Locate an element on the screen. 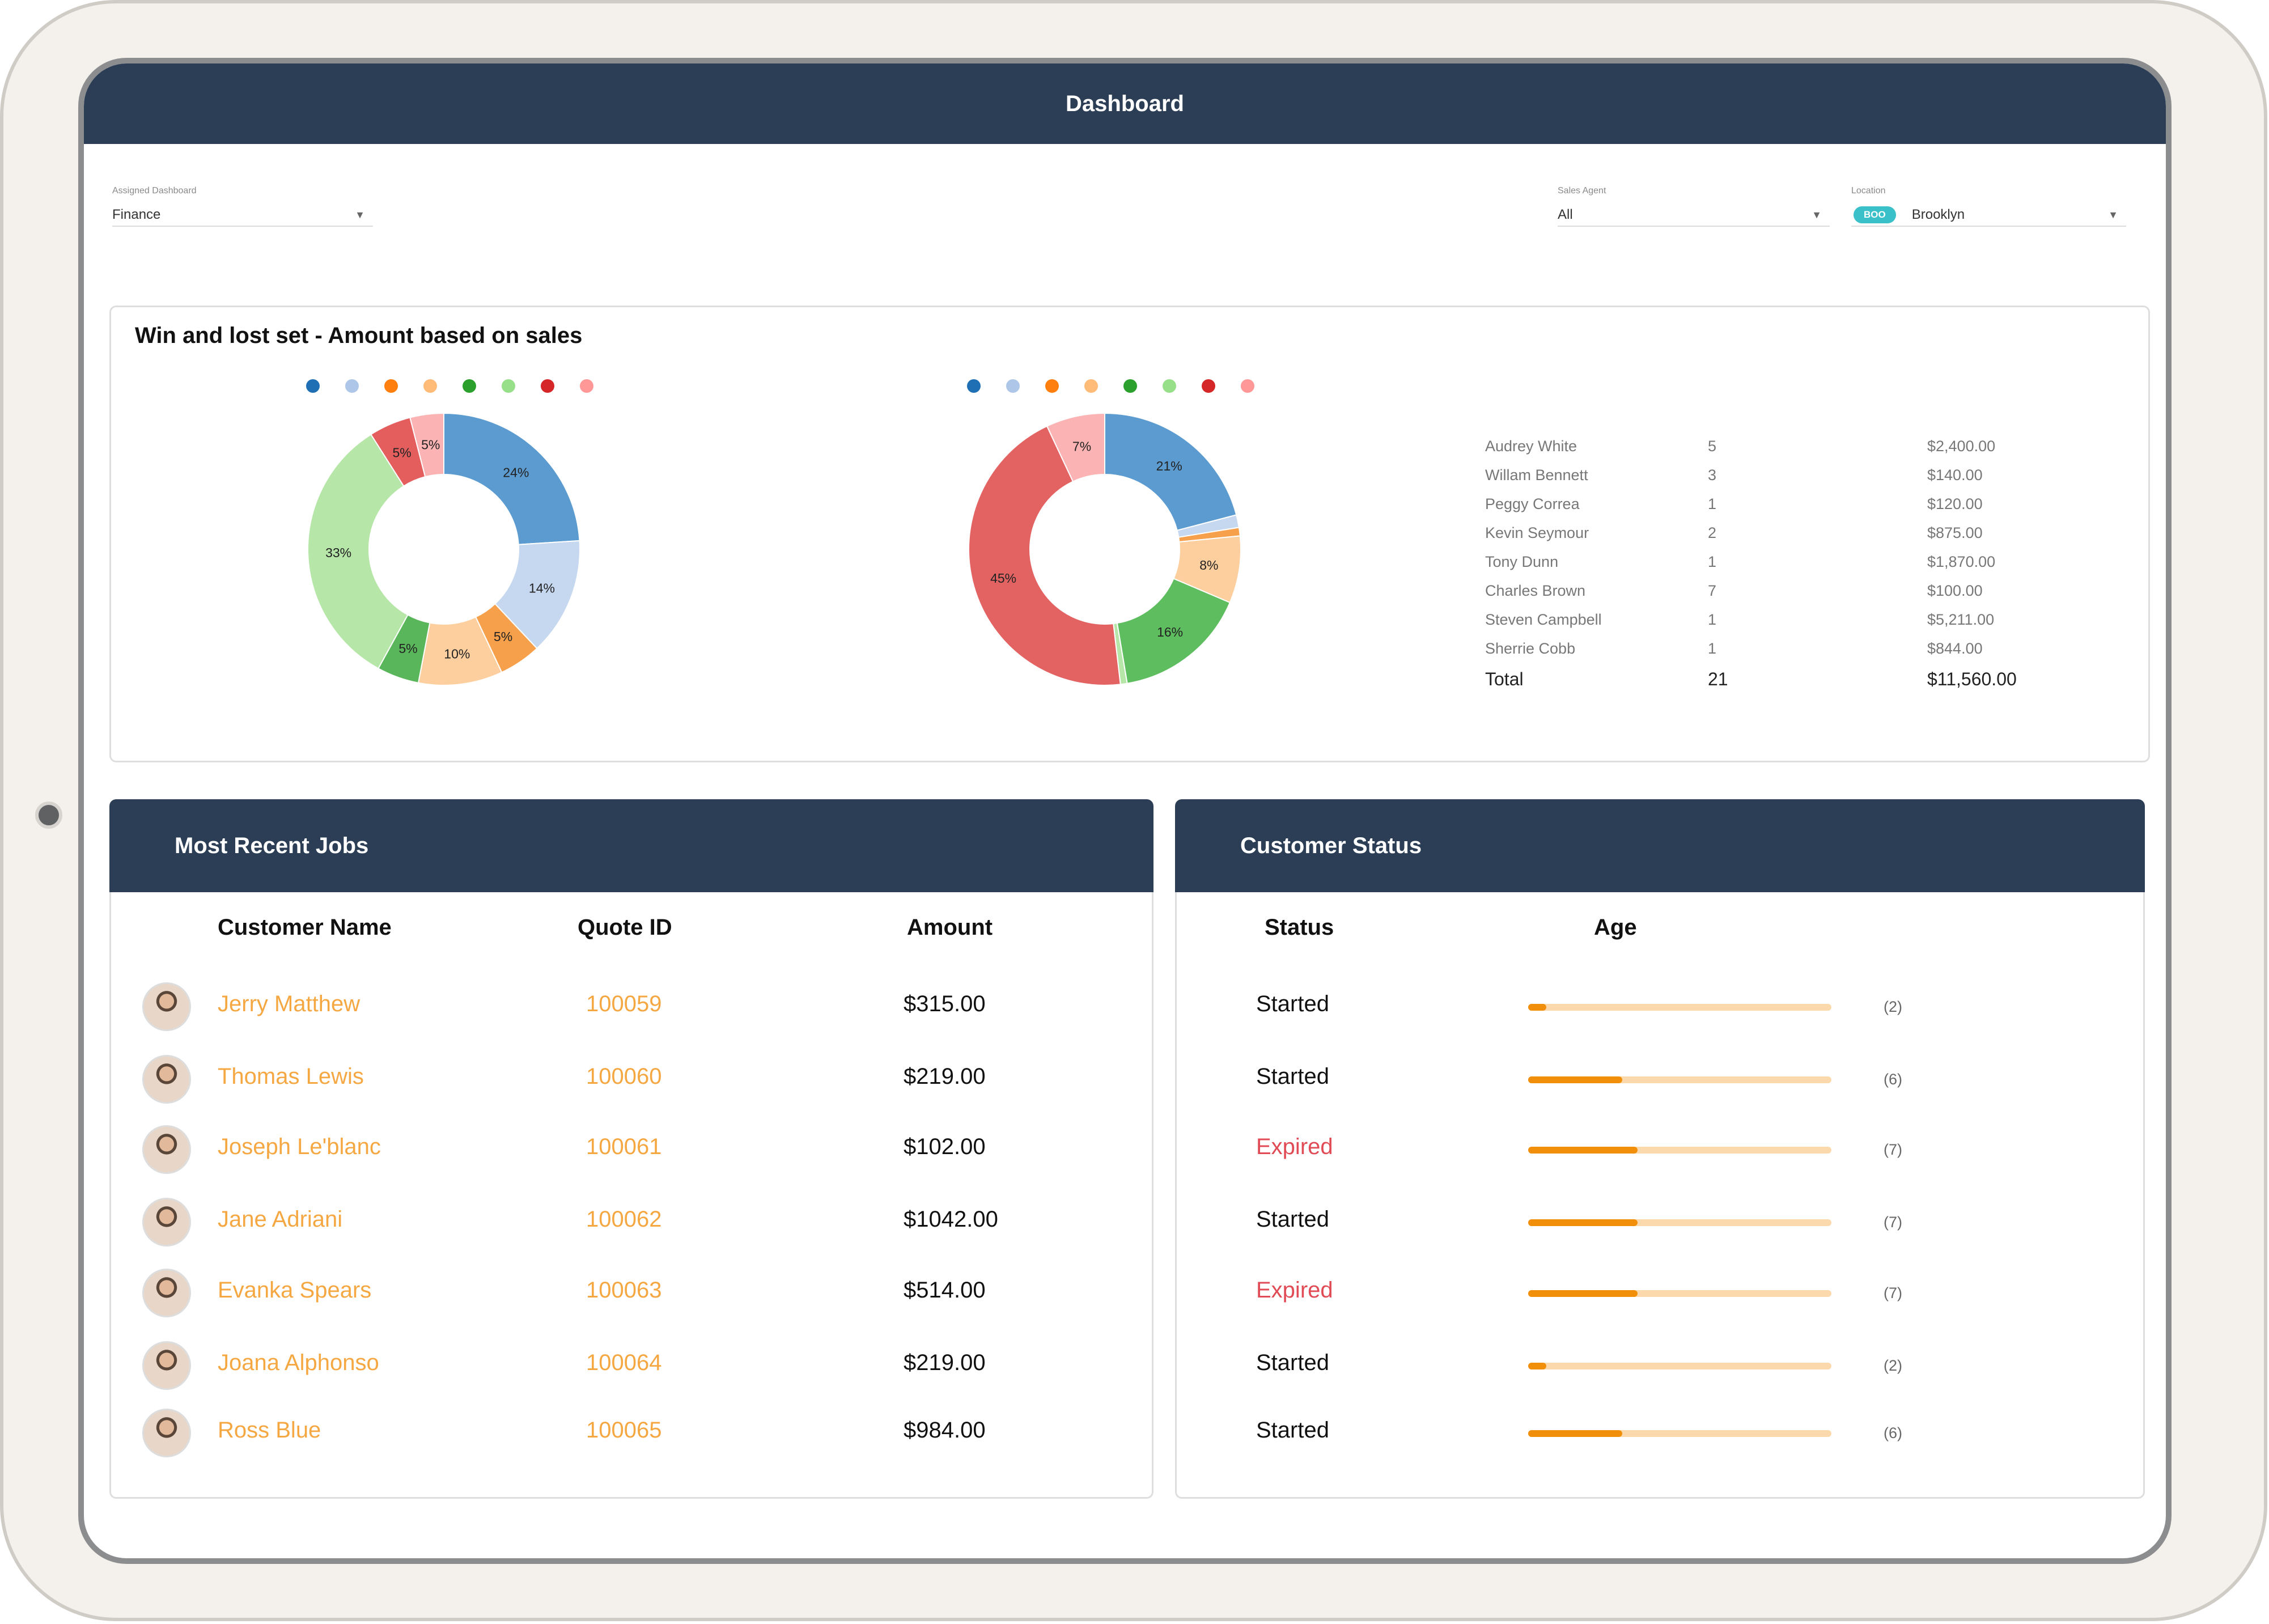 Image resolution: width=2269 pixels, height=1624 pixels. top-bar: Dashboard is located at coordinates (1125, 103).